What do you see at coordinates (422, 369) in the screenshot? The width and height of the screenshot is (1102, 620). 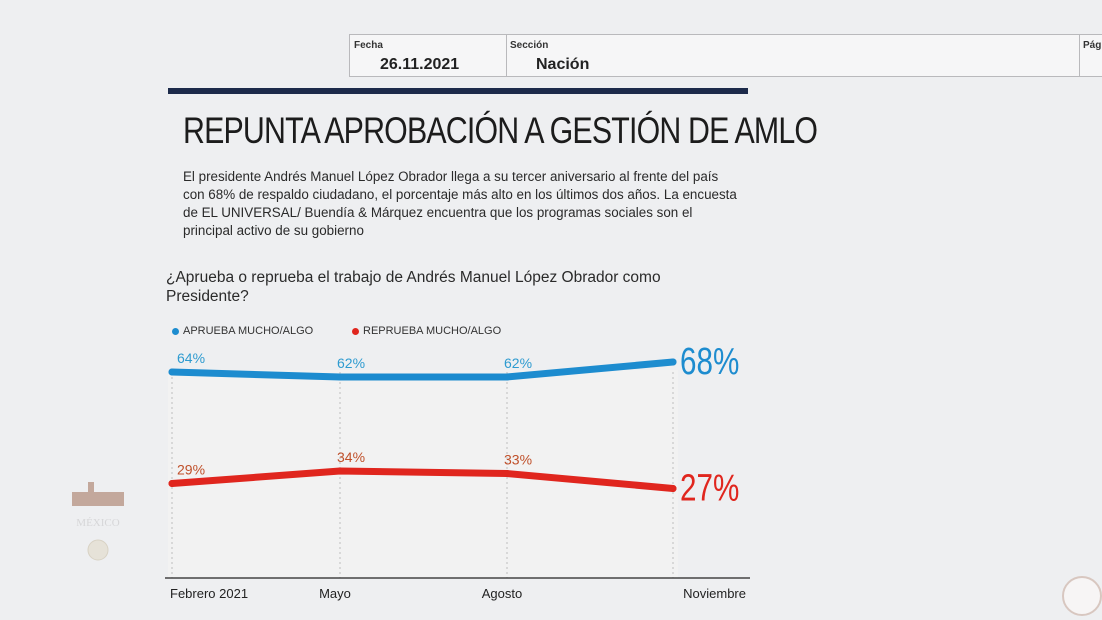 I see `series-line-aprueba` at bounding box center [422, 369].